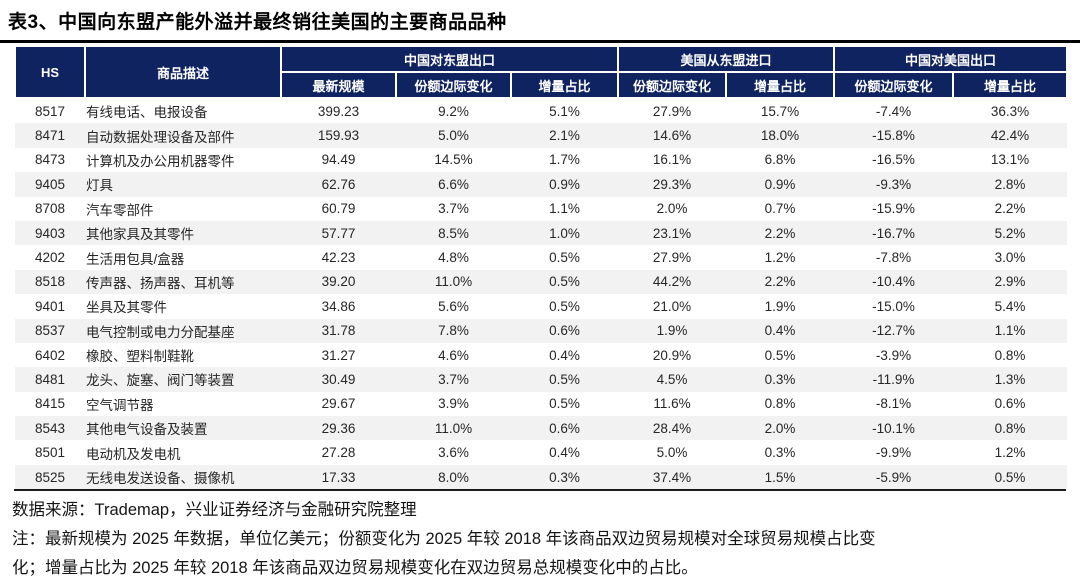  I want to click on value-cell: -11.9%, so click(894, 379).